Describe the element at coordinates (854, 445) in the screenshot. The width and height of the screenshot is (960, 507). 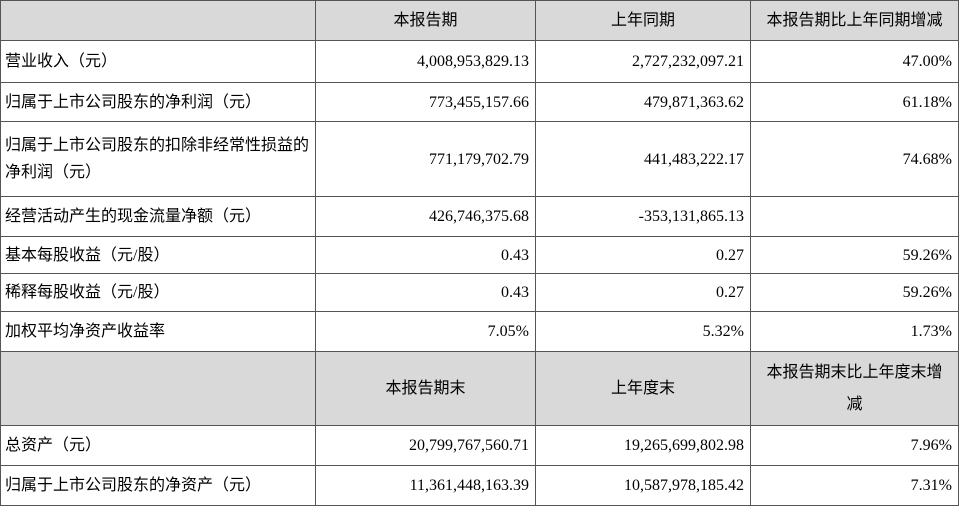
I see `value-cell: 7.96%` at that location.